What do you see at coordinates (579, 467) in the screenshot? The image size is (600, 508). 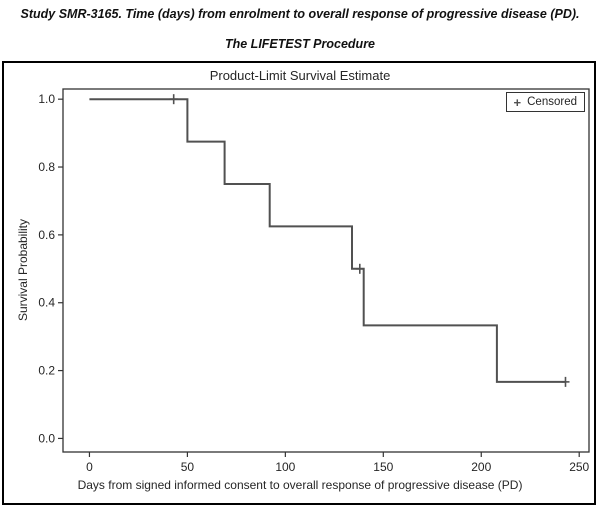 I see `x-tick-label: 250` at bounding box center [579, 467].